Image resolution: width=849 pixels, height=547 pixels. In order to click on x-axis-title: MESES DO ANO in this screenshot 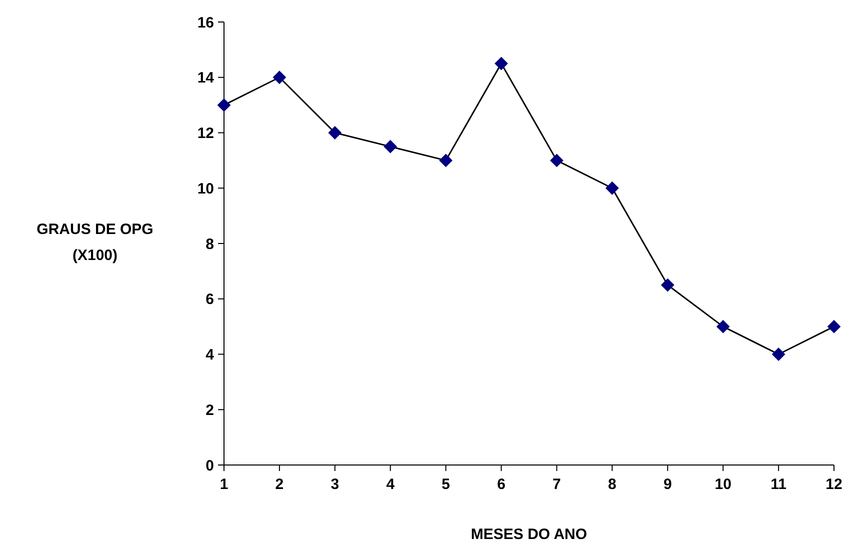, I will do `click(529, 534)`.